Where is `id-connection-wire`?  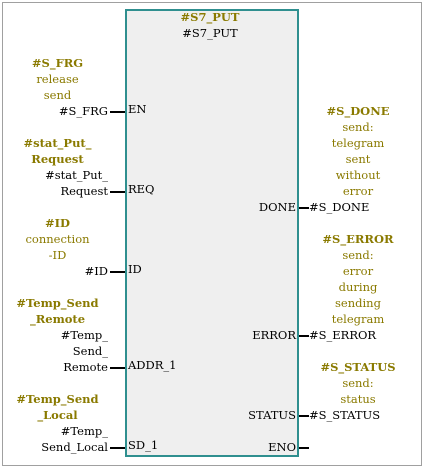 id-connection-wire is located at coordinates (117, 272).